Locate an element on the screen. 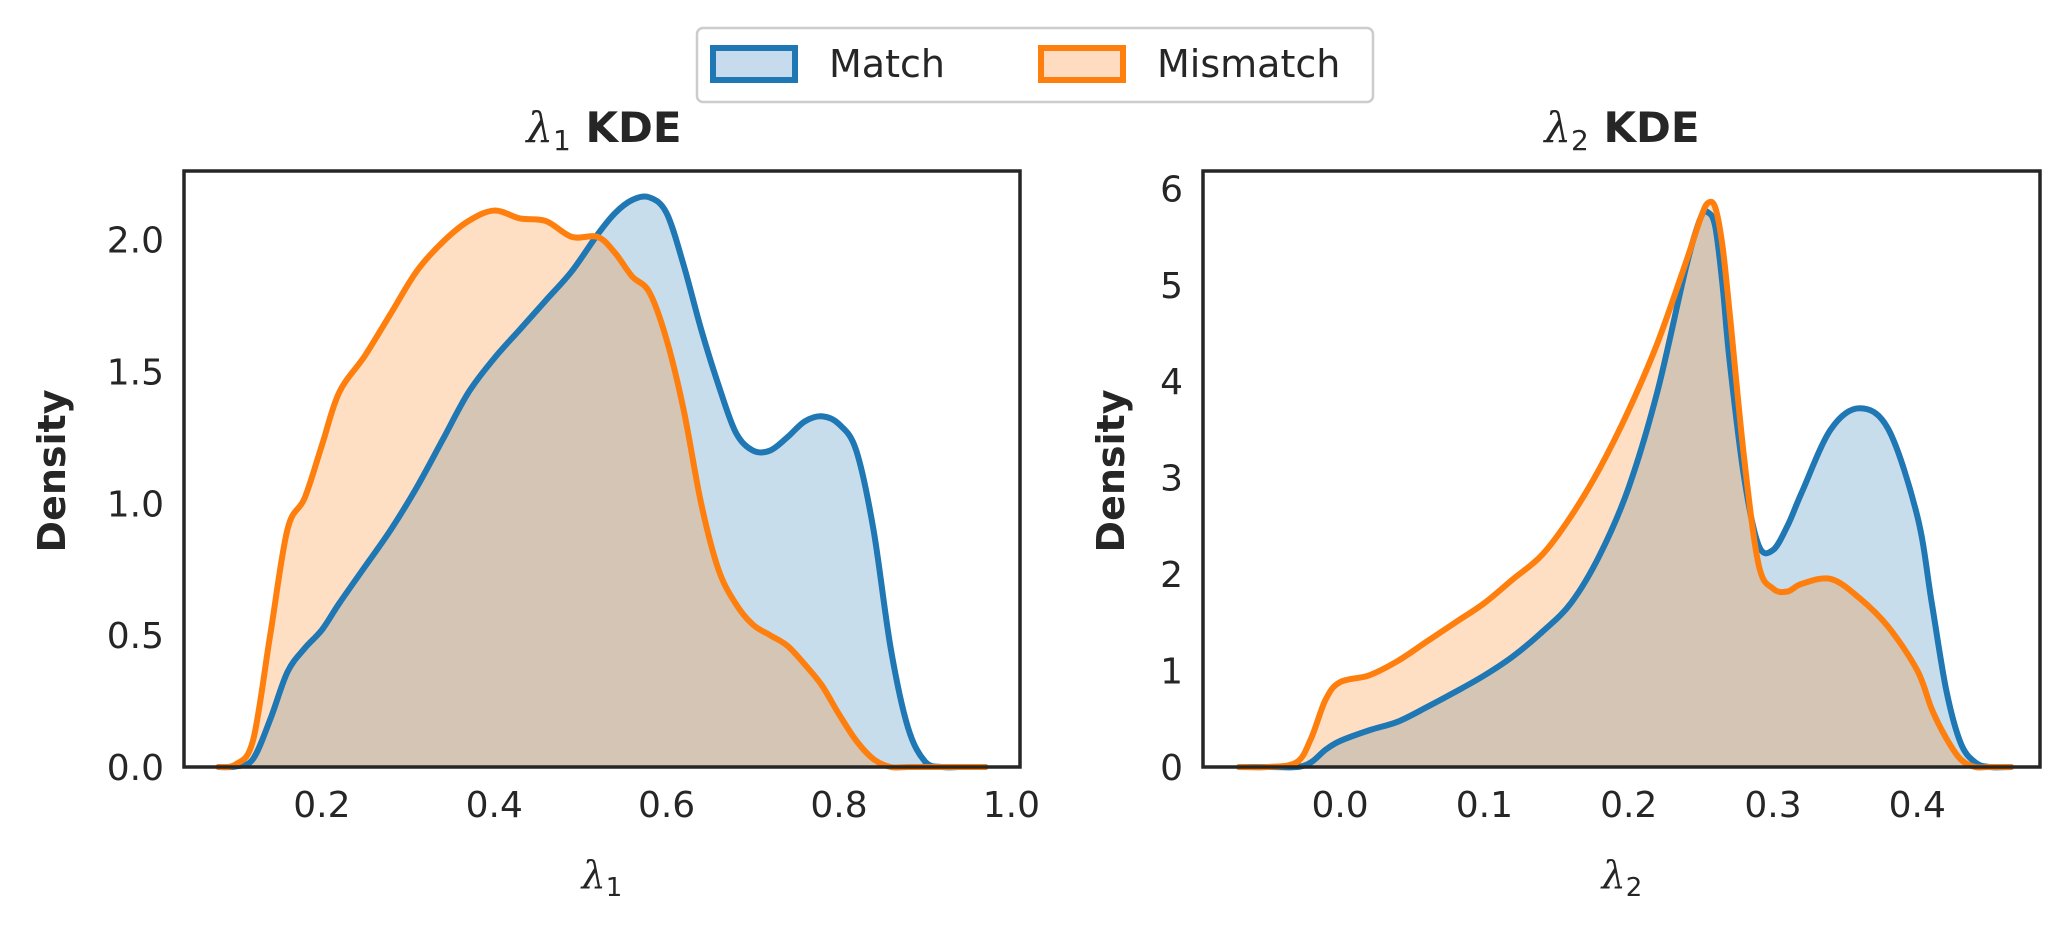 Image resolution: width=2070 pixels, height=930 pixels. legend-frame is located at coordinates (1035, 65).